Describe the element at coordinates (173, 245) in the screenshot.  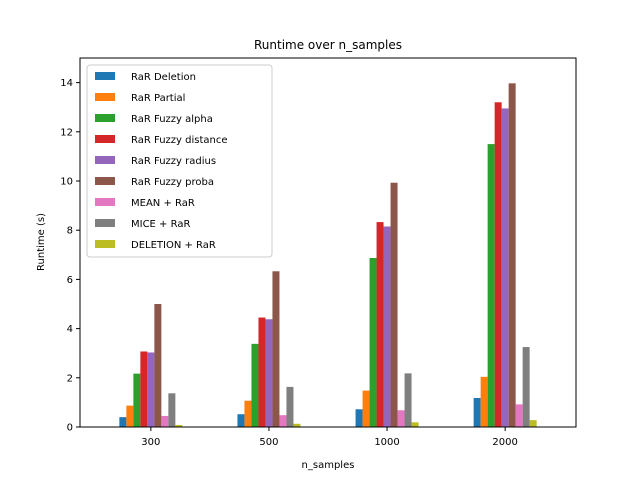
I see `legend-label: DELETION + RaR` at that location.